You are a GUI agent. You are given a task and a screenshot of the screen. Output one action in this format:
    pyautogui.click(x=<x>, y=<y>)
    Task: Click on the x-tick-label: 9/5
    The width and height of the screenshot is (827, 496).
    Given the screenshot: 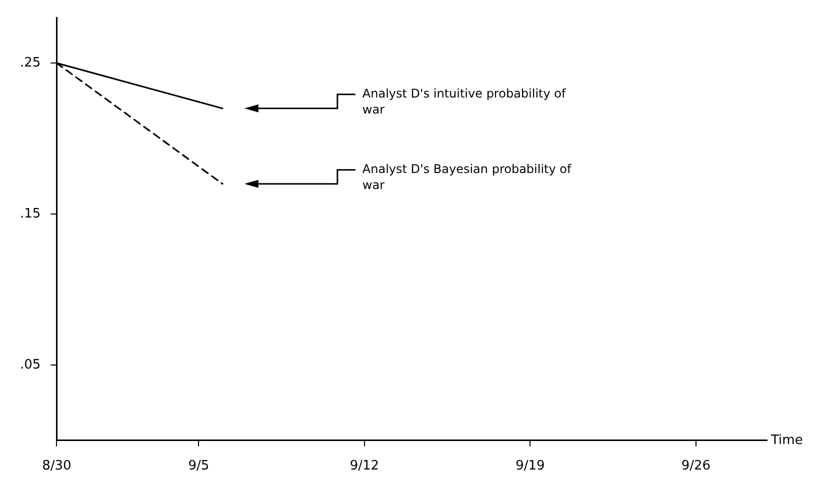 What is the action you would take?
    pyautogui.click(x=199, y=466)
    